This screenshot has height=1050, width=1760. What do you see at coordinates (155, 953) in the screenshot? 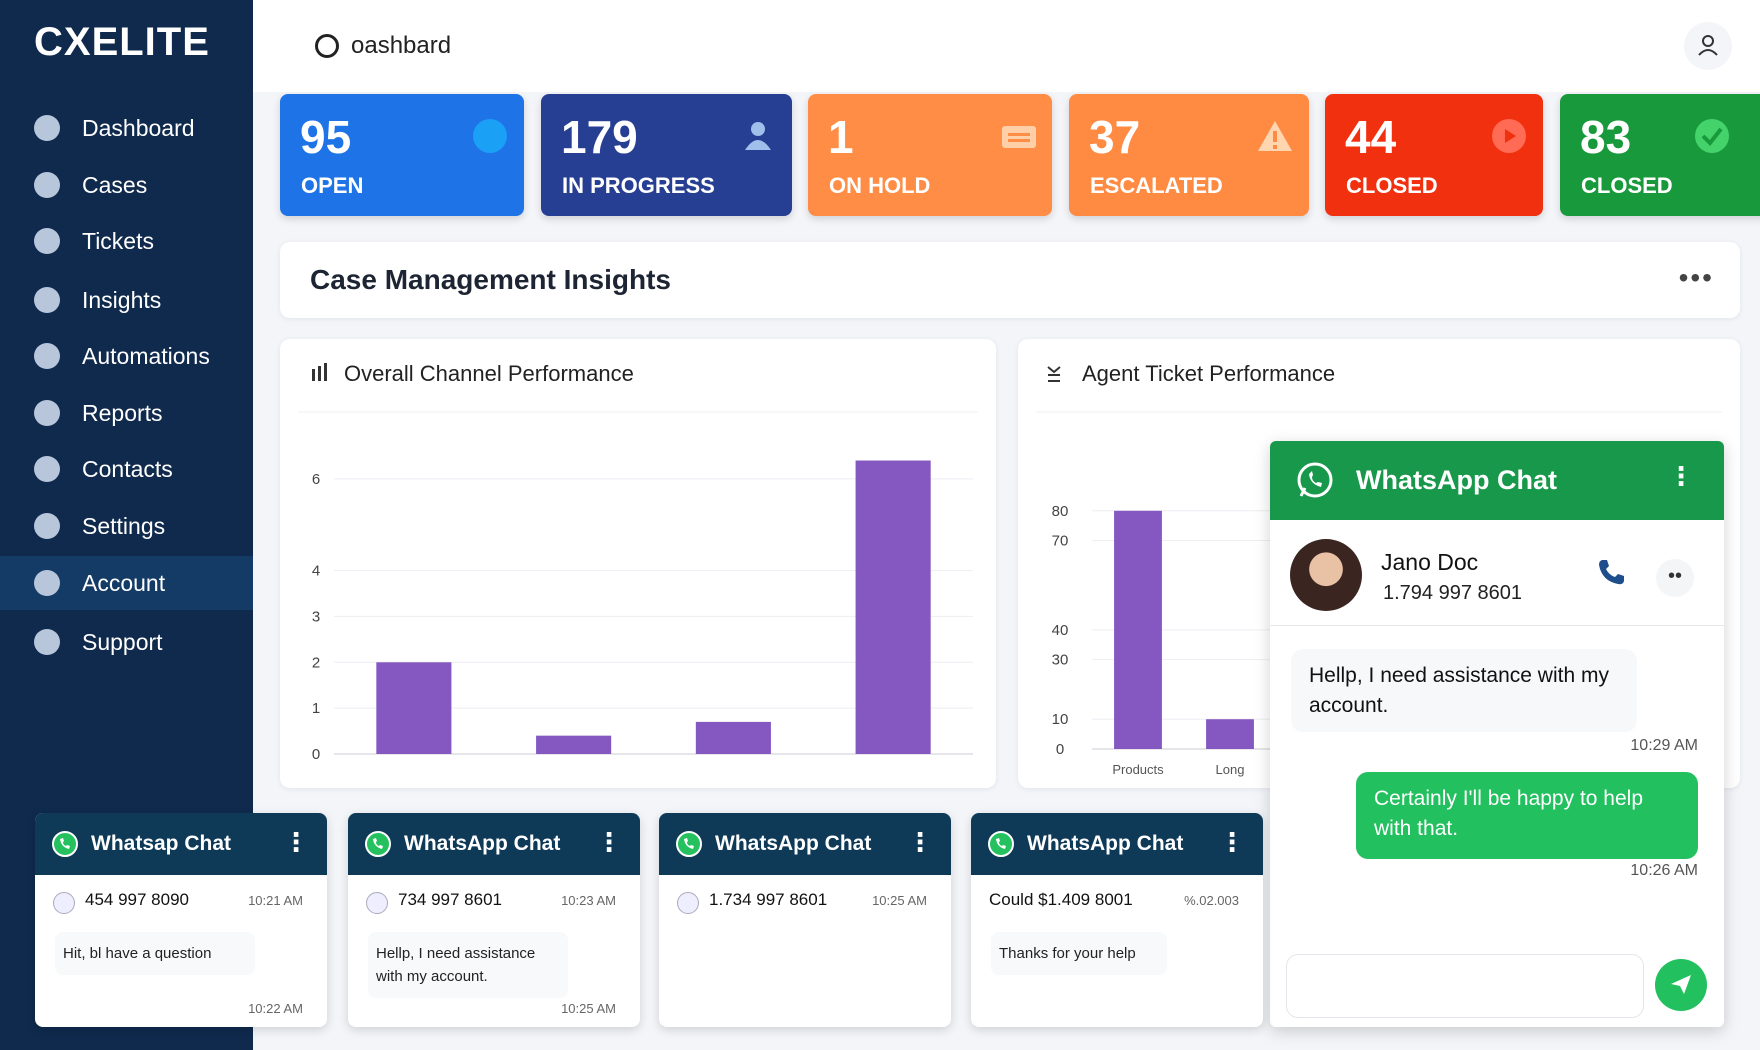
I see `chat-message: Hit, bl have a question` at bounding box center [155, 953].